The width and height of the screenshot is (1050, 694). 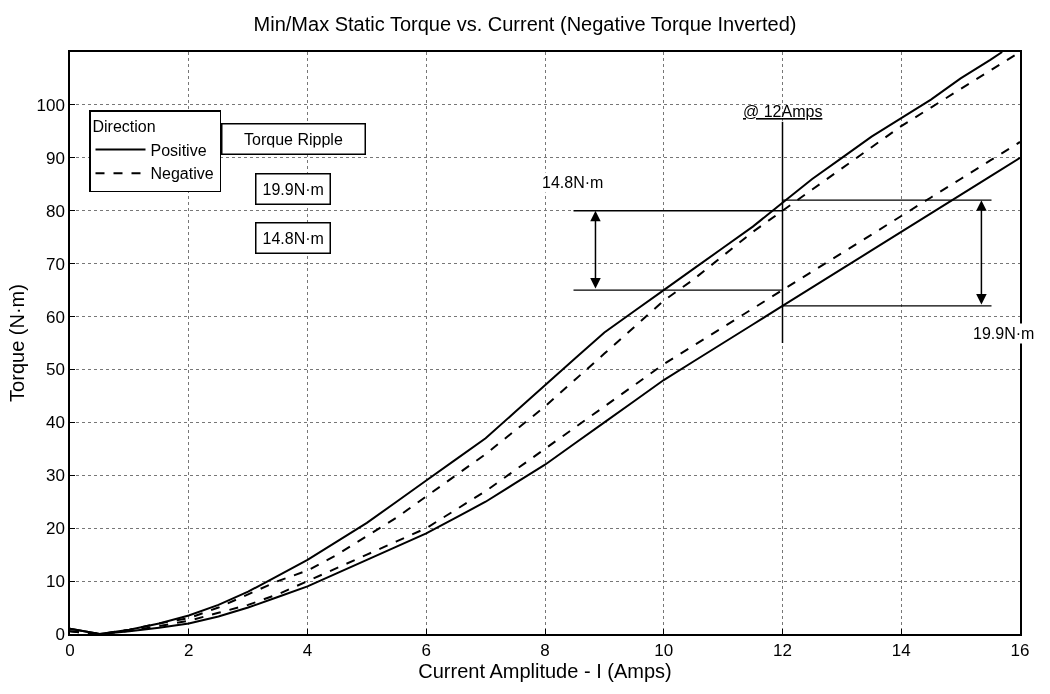 What do you see at coordinates (293, 139) in the screenshot?
I see `annotation: Torque Ripple` at bounding box center [293, 139].